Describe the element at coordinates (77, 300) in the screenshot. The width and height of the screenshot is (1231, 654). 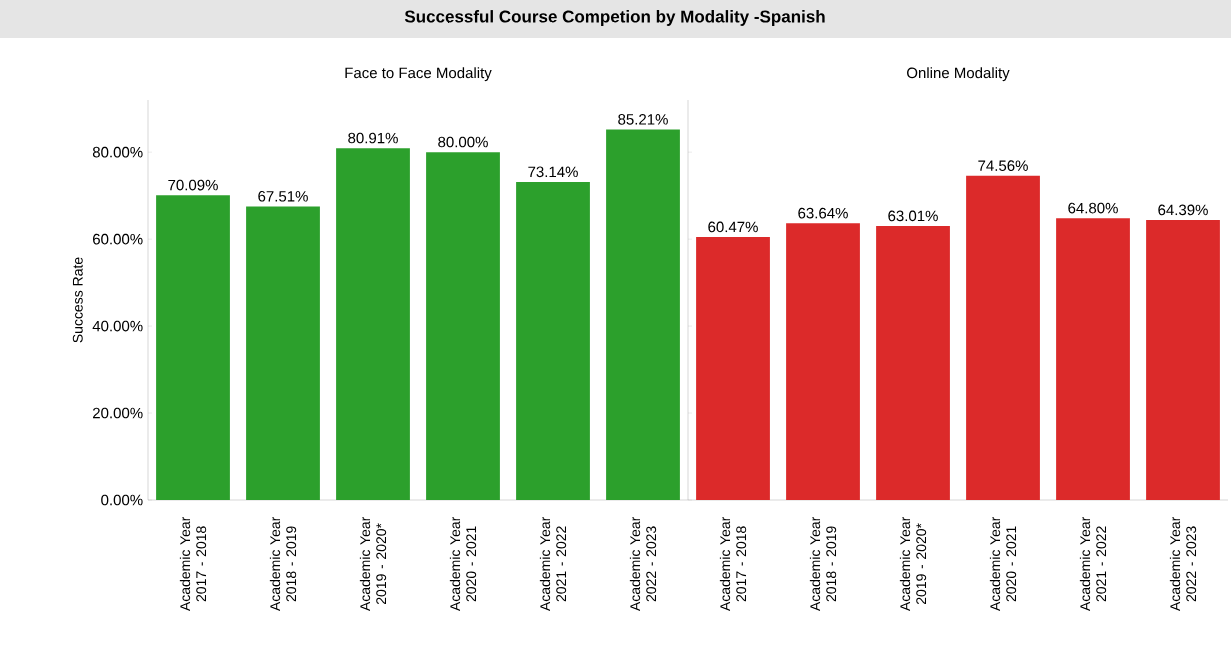
I see `y-axis-title: Success Rate` at that location.